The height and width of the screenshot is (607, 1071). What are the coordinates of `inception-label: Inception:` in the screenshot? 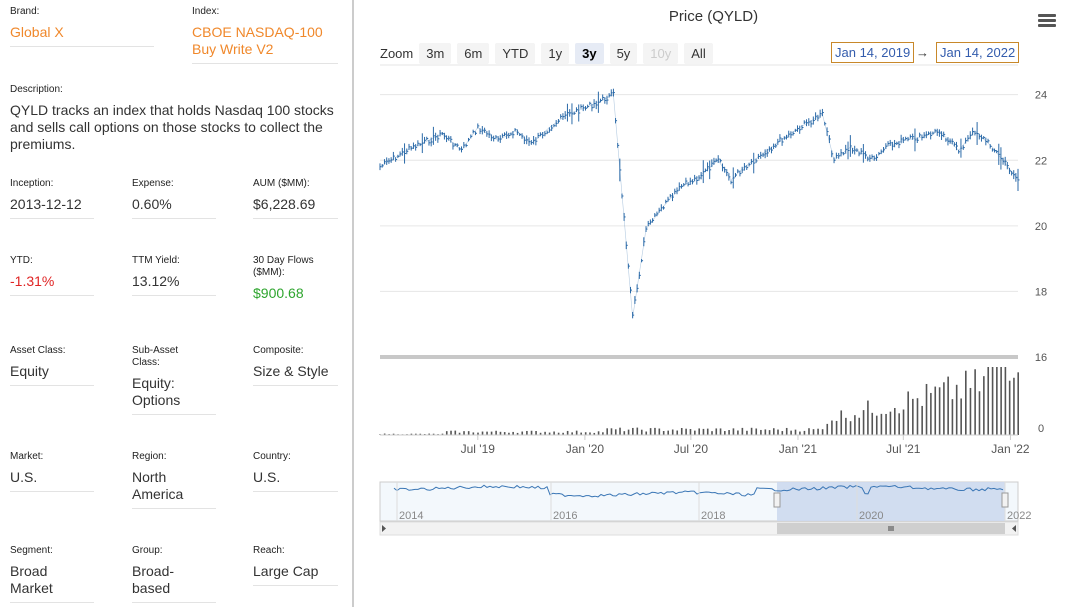 It's located at (32, 183).